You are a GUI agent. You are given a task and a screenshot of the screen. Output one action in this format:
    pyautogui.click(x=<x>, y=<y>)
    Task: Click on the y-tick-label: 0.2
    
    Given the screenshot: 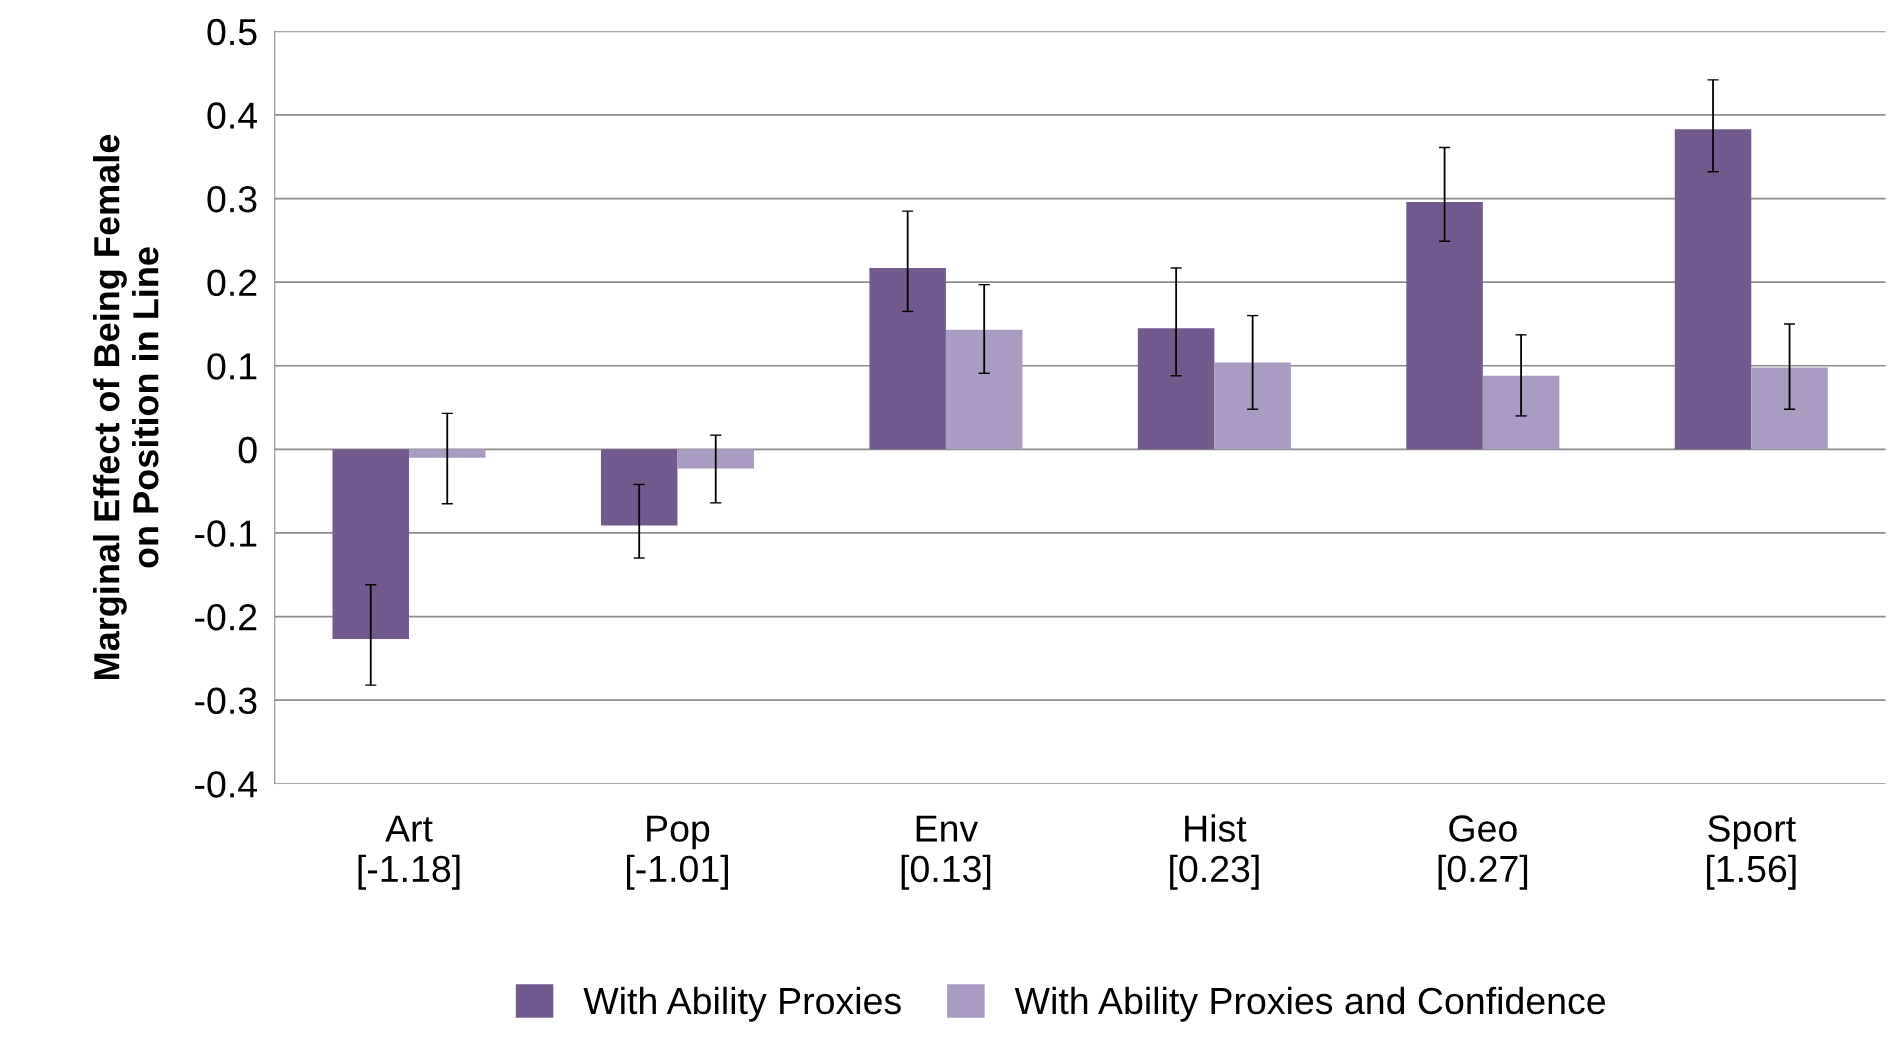 What is the action you would take?
    pyautogui.click(x=232, y=283)
    